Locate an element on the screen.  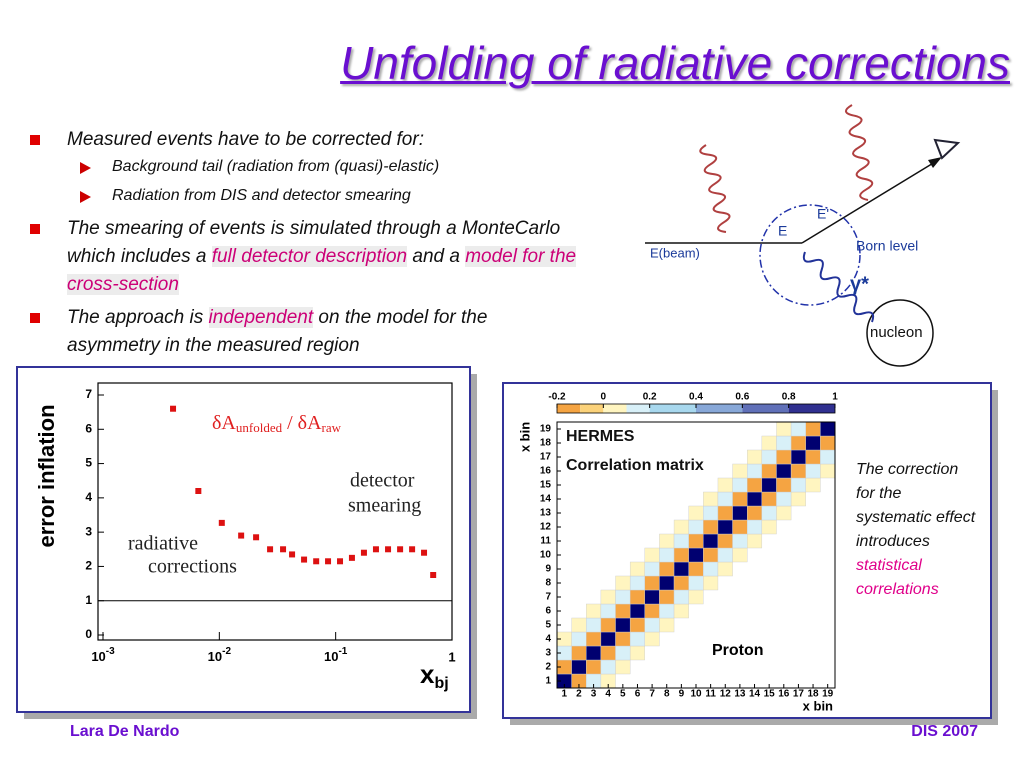
y-tick-label: 11 is located at coordinates (545, 541).